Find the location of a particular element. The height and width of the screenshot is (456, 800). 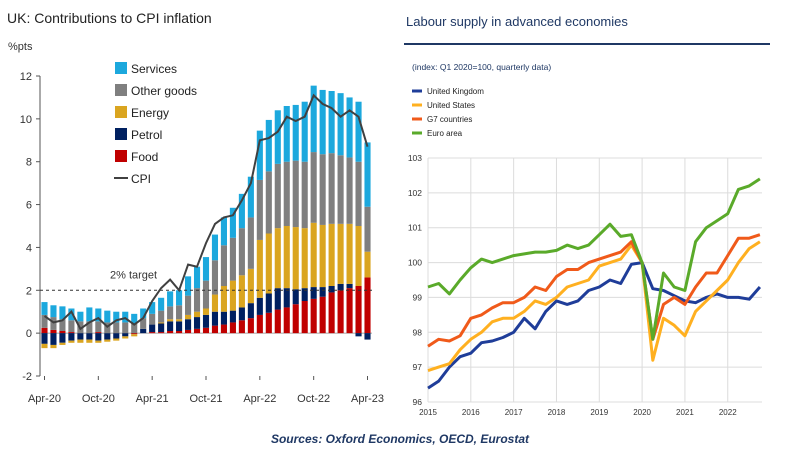

chart2-ytick-label: 97 is located at coordinates (418, 367).